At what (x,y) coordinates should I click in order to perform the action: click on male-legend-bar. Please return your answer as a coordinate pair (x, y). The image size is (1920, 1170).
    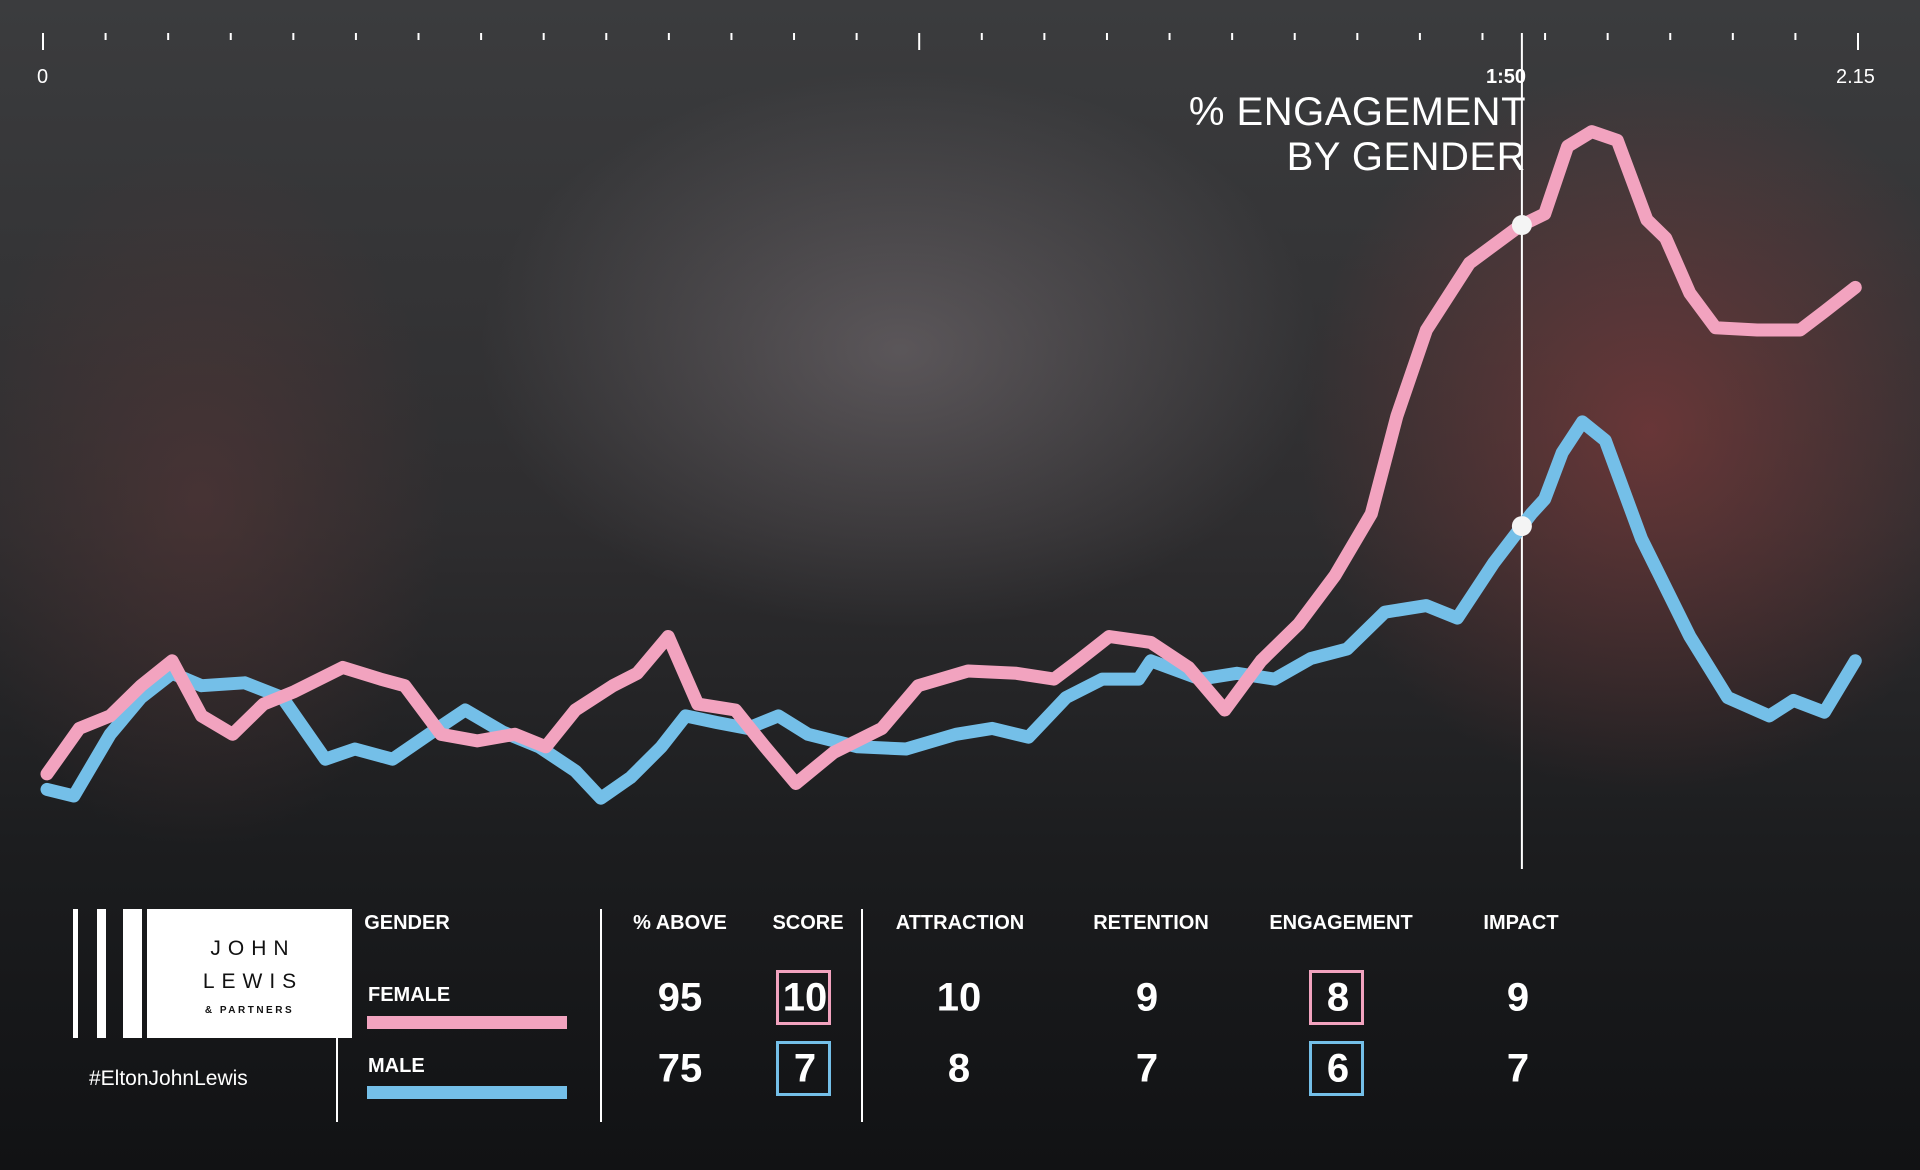
    Looking at the image, I should click on (467, 1092).